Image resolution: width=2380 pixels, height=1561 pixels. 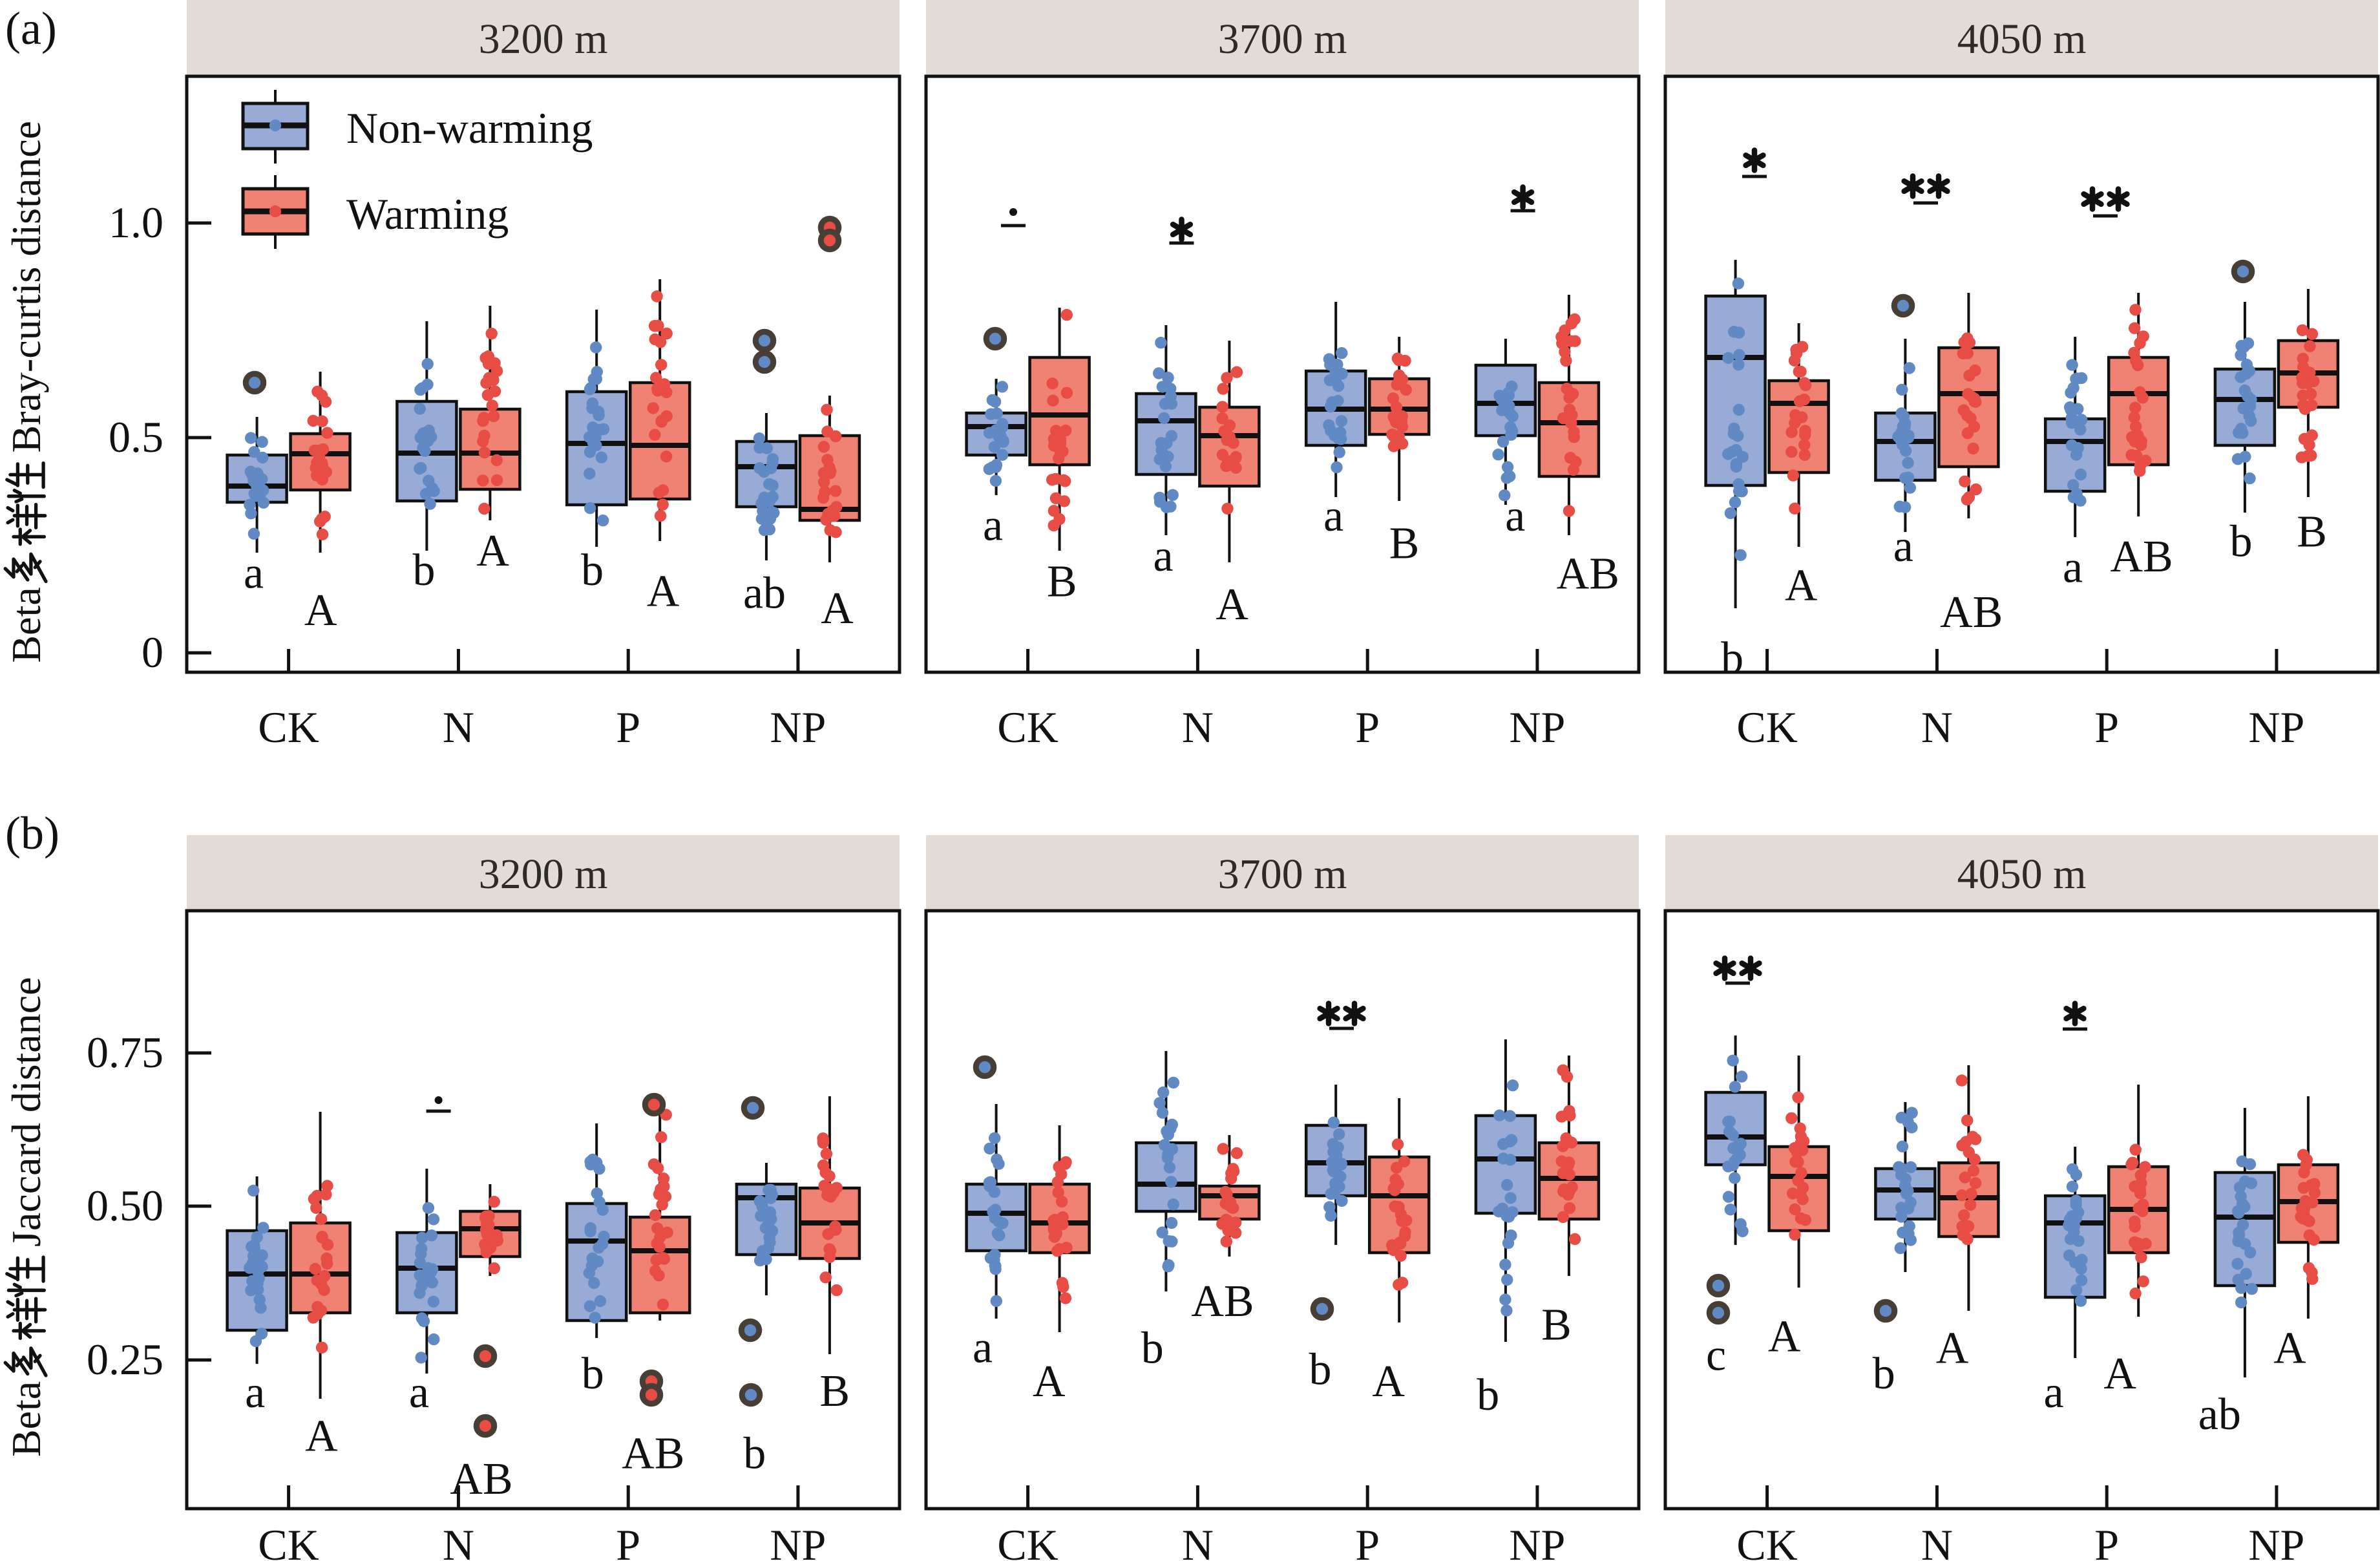 I want to click on svg-text: (b), so click(x=32, y=833).